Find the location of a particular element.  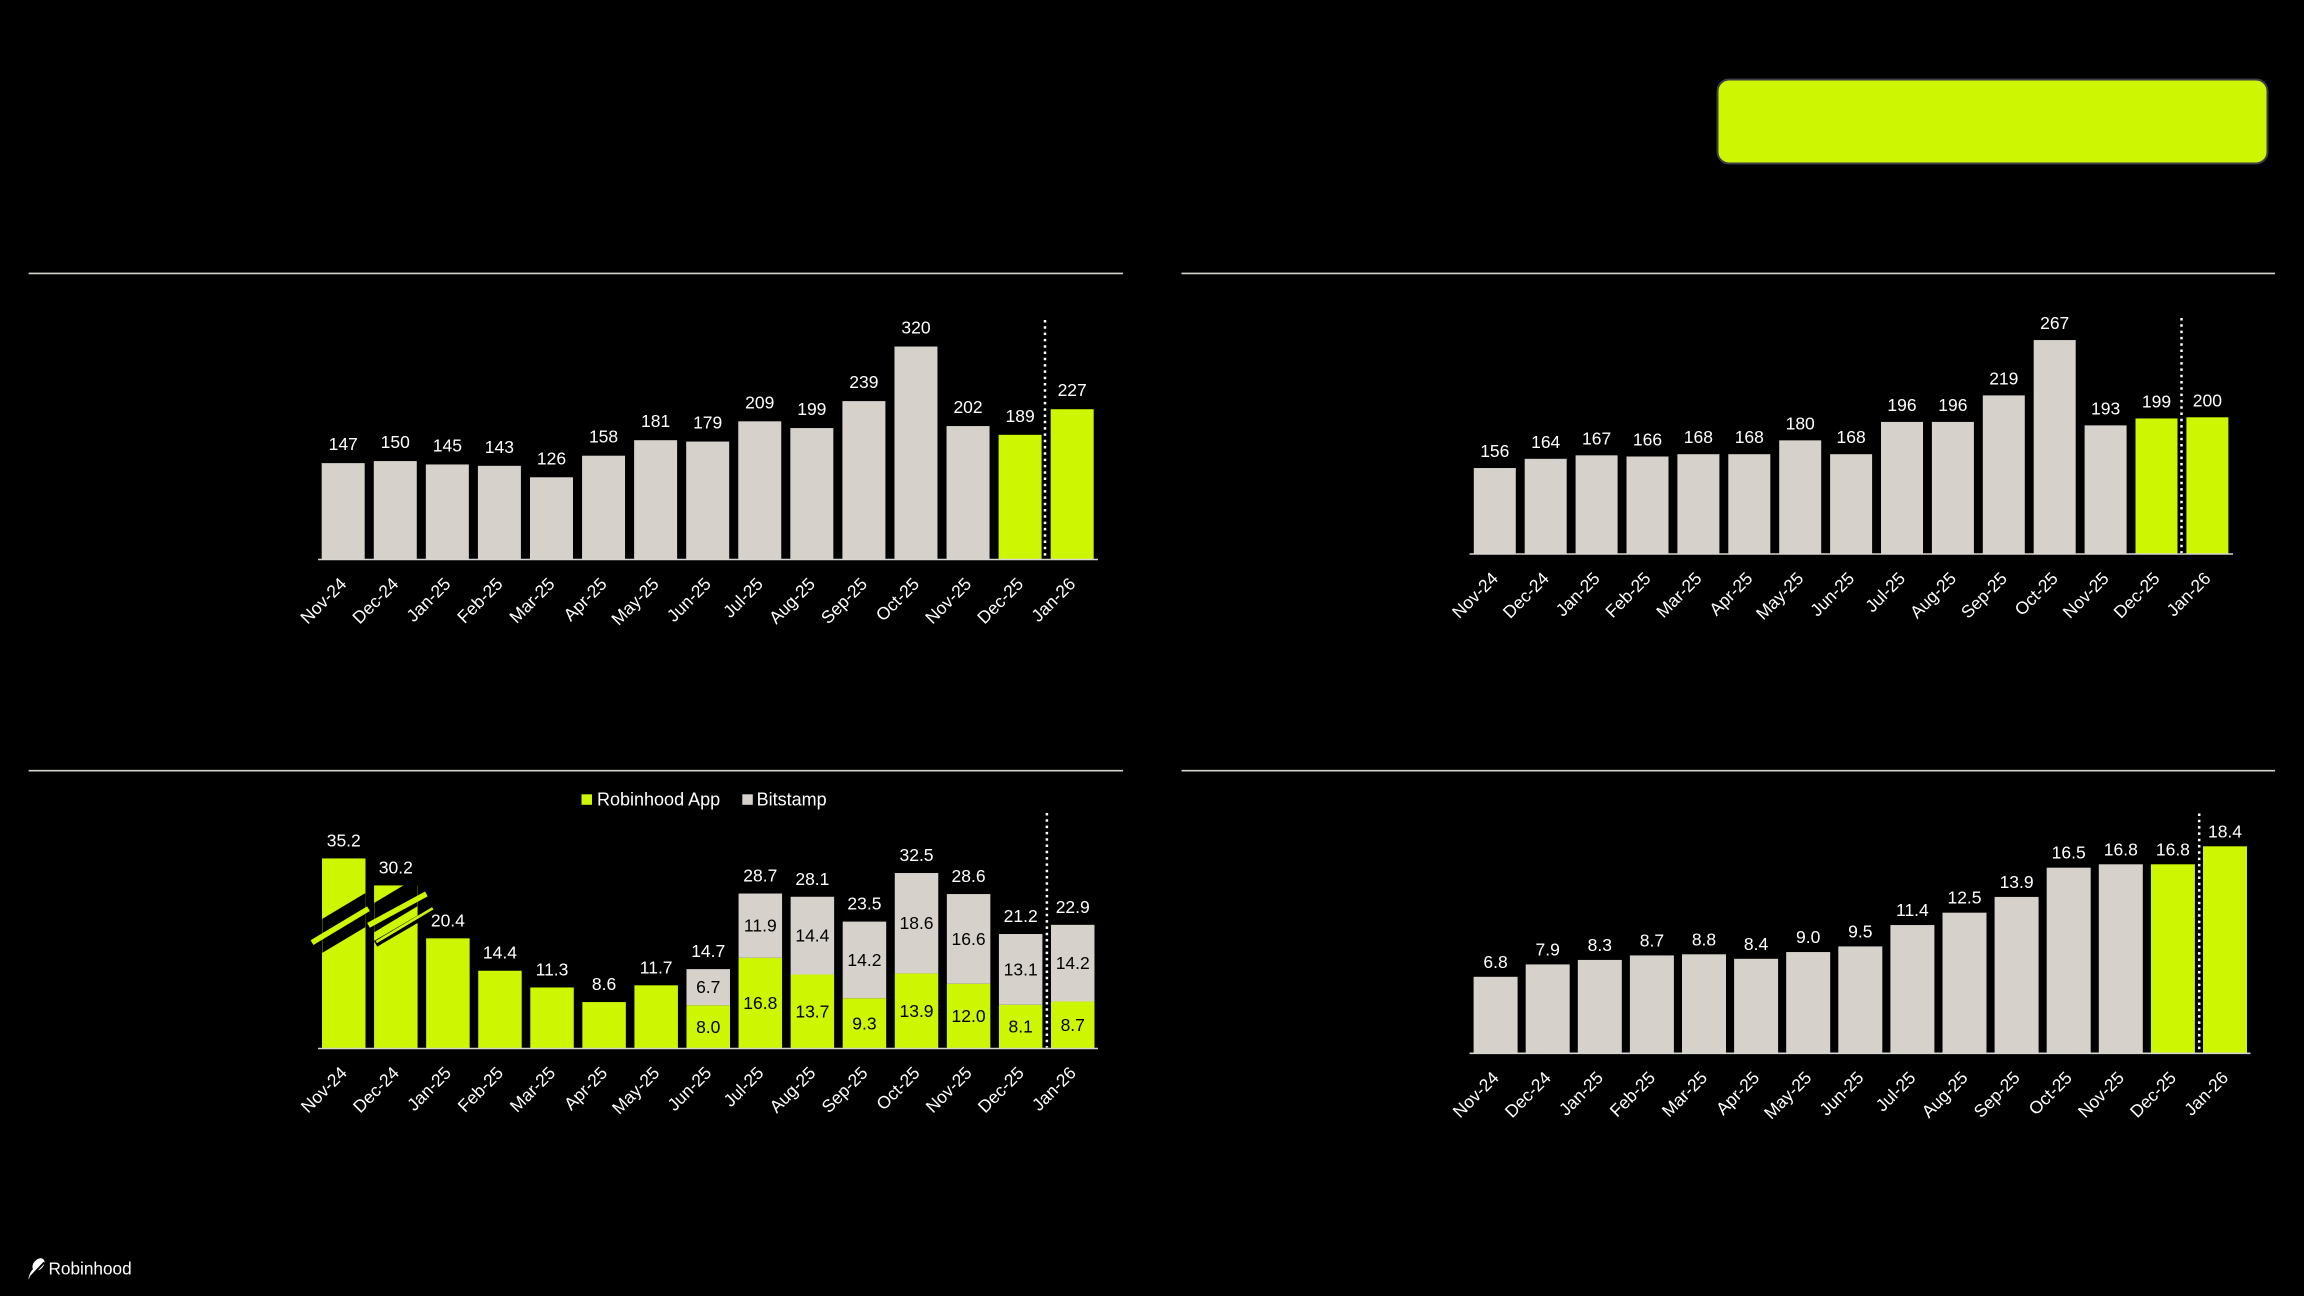

svg-text: 28.6 is located at coordinates (969, 876).